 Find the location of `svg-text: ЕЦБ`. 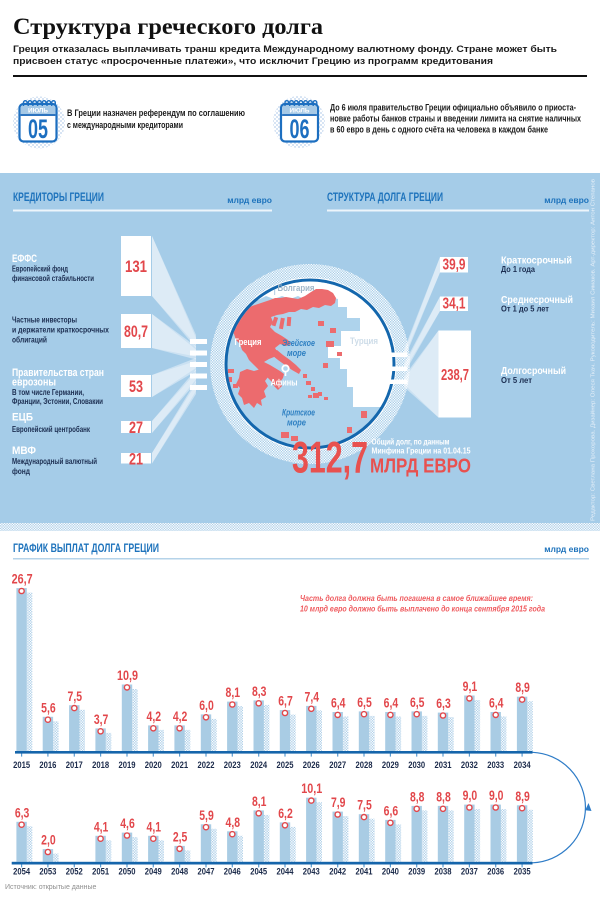

svg-text: ЕЦБ is located at coordinates (22, 418).